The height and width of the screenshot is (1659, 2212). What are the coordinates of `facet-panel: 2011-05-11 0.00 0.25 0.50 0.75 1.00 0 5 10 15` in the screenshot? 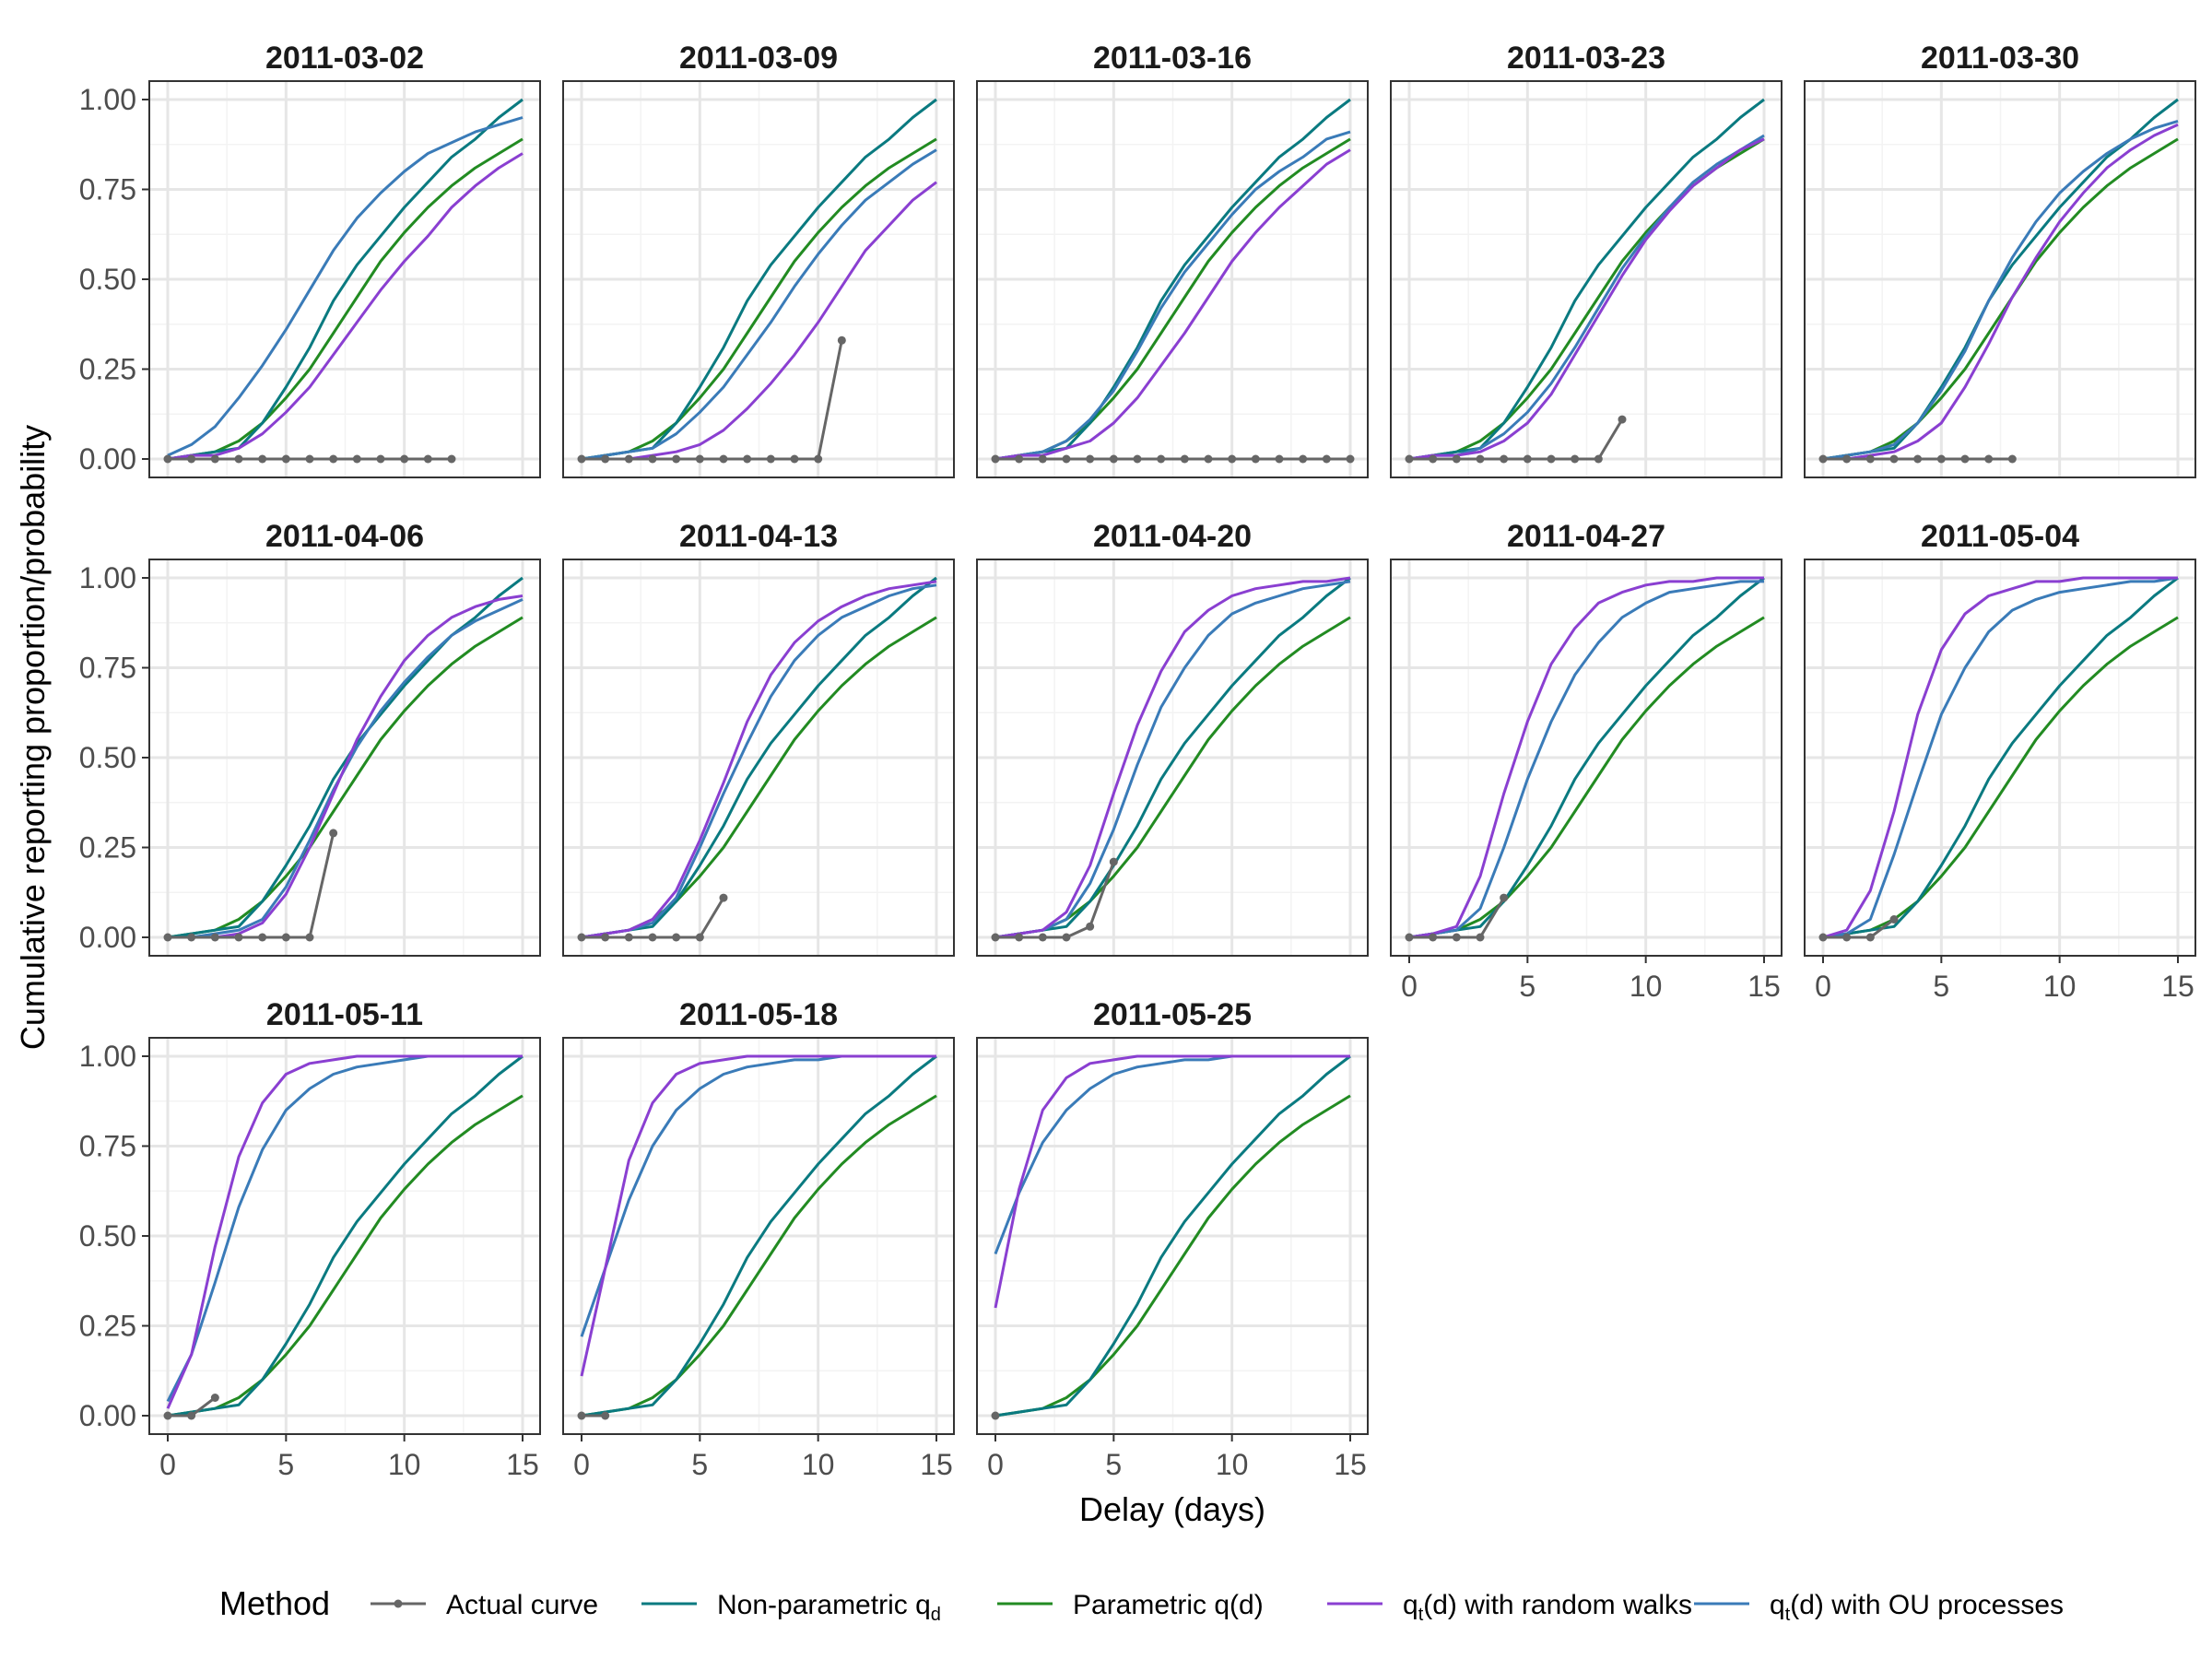 It's located at (310, 1239).